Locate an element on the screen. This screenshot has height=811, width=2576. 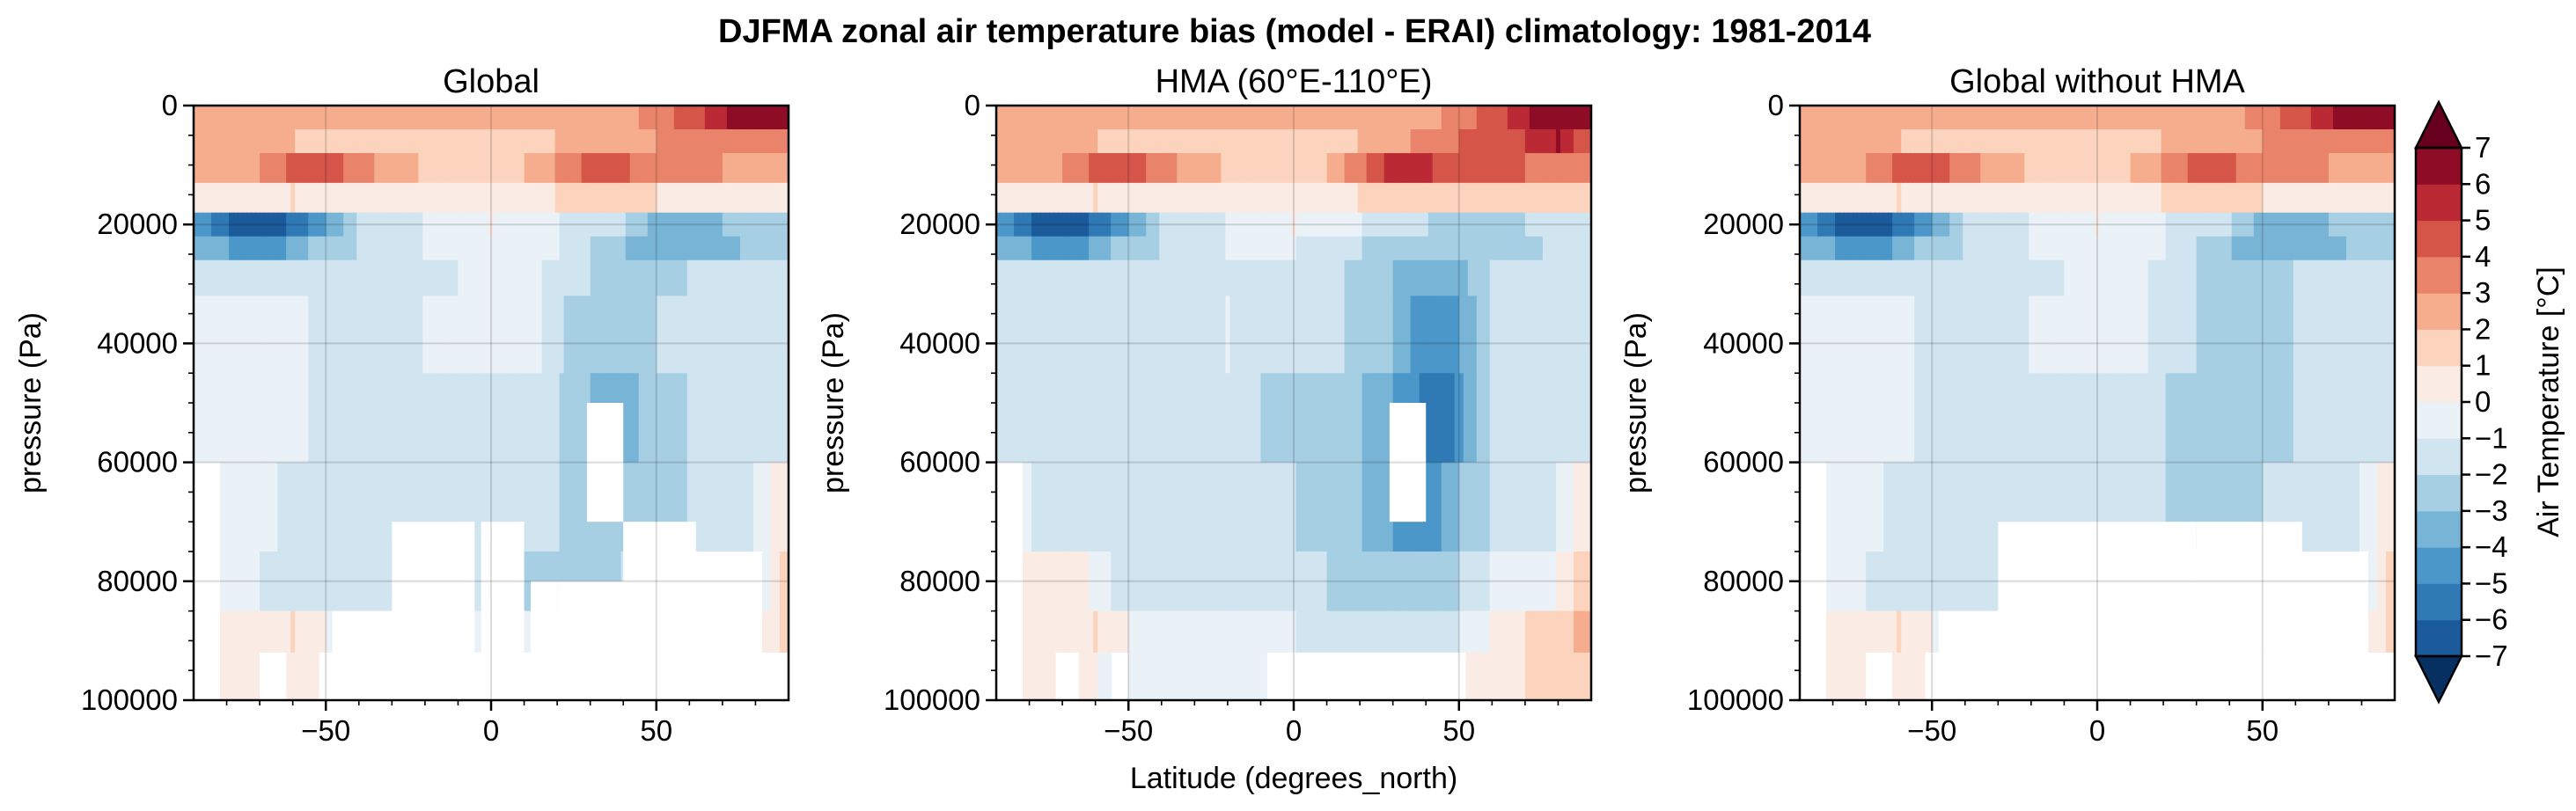
masked-region is located at coordinates (728, 602).